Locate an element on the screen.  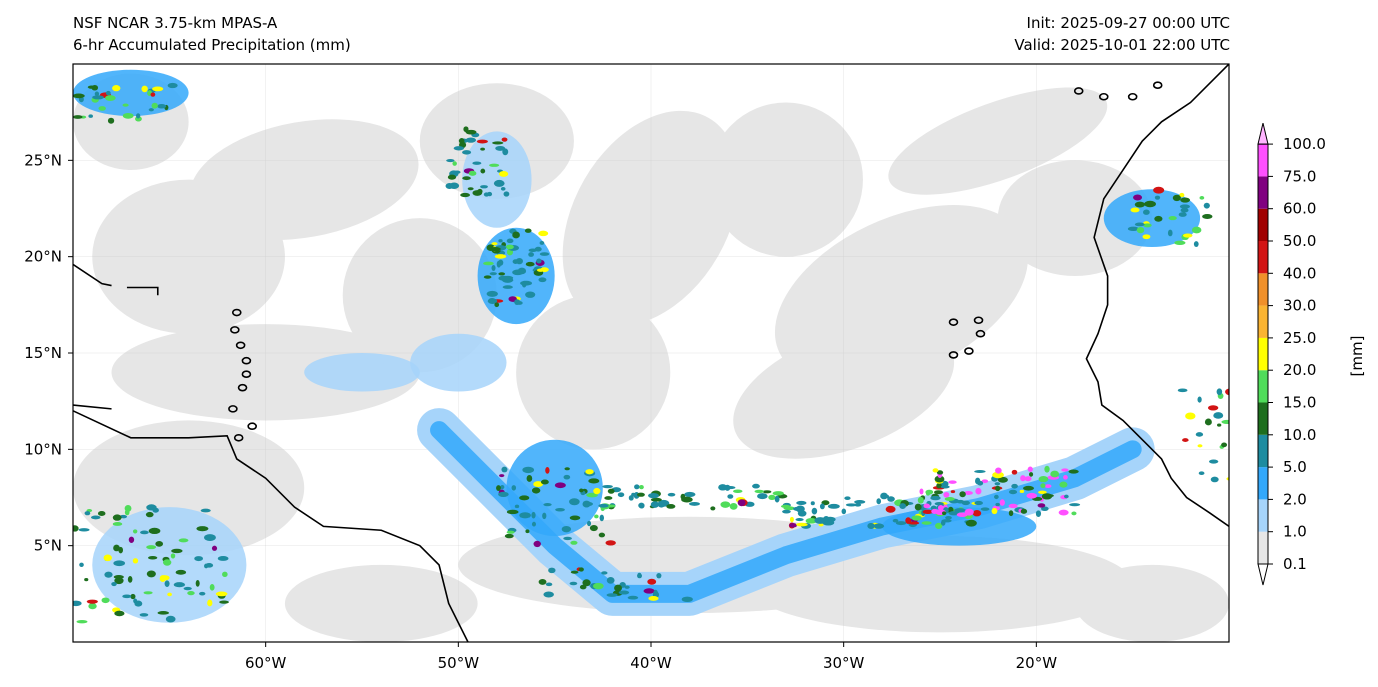
precip-area is located at coordinates (458, 362).